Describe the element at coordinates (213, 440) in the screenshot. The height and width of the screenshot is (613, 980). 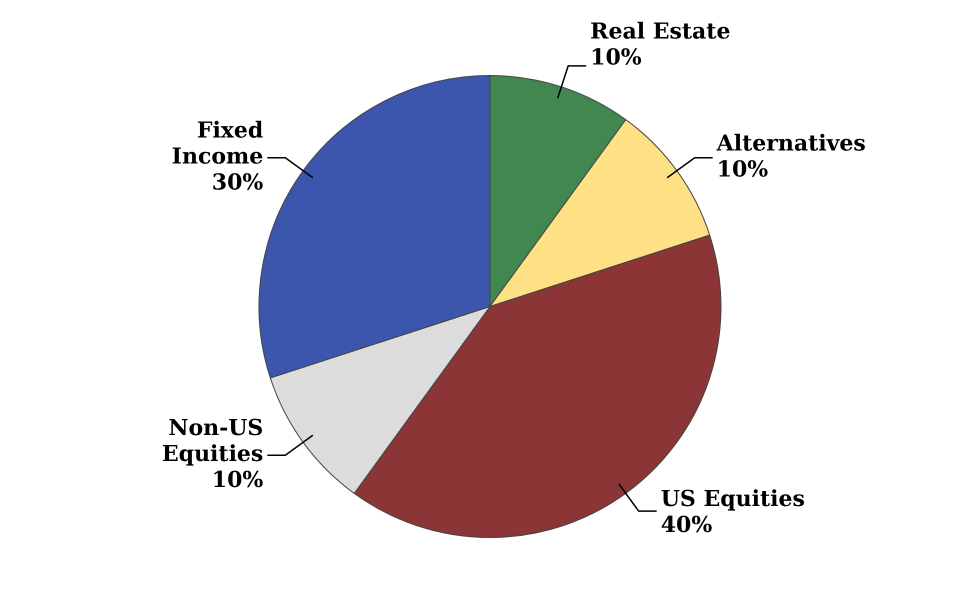
I see `slice-label: Non-US Equities` at that location.